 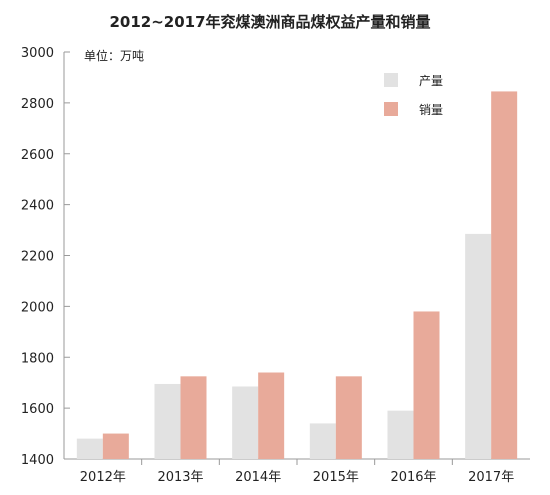 What do you see at coordinates (37, 460) in the screenshot?
I see `y-tick-label: 1400` at bounding box center [37, 460].